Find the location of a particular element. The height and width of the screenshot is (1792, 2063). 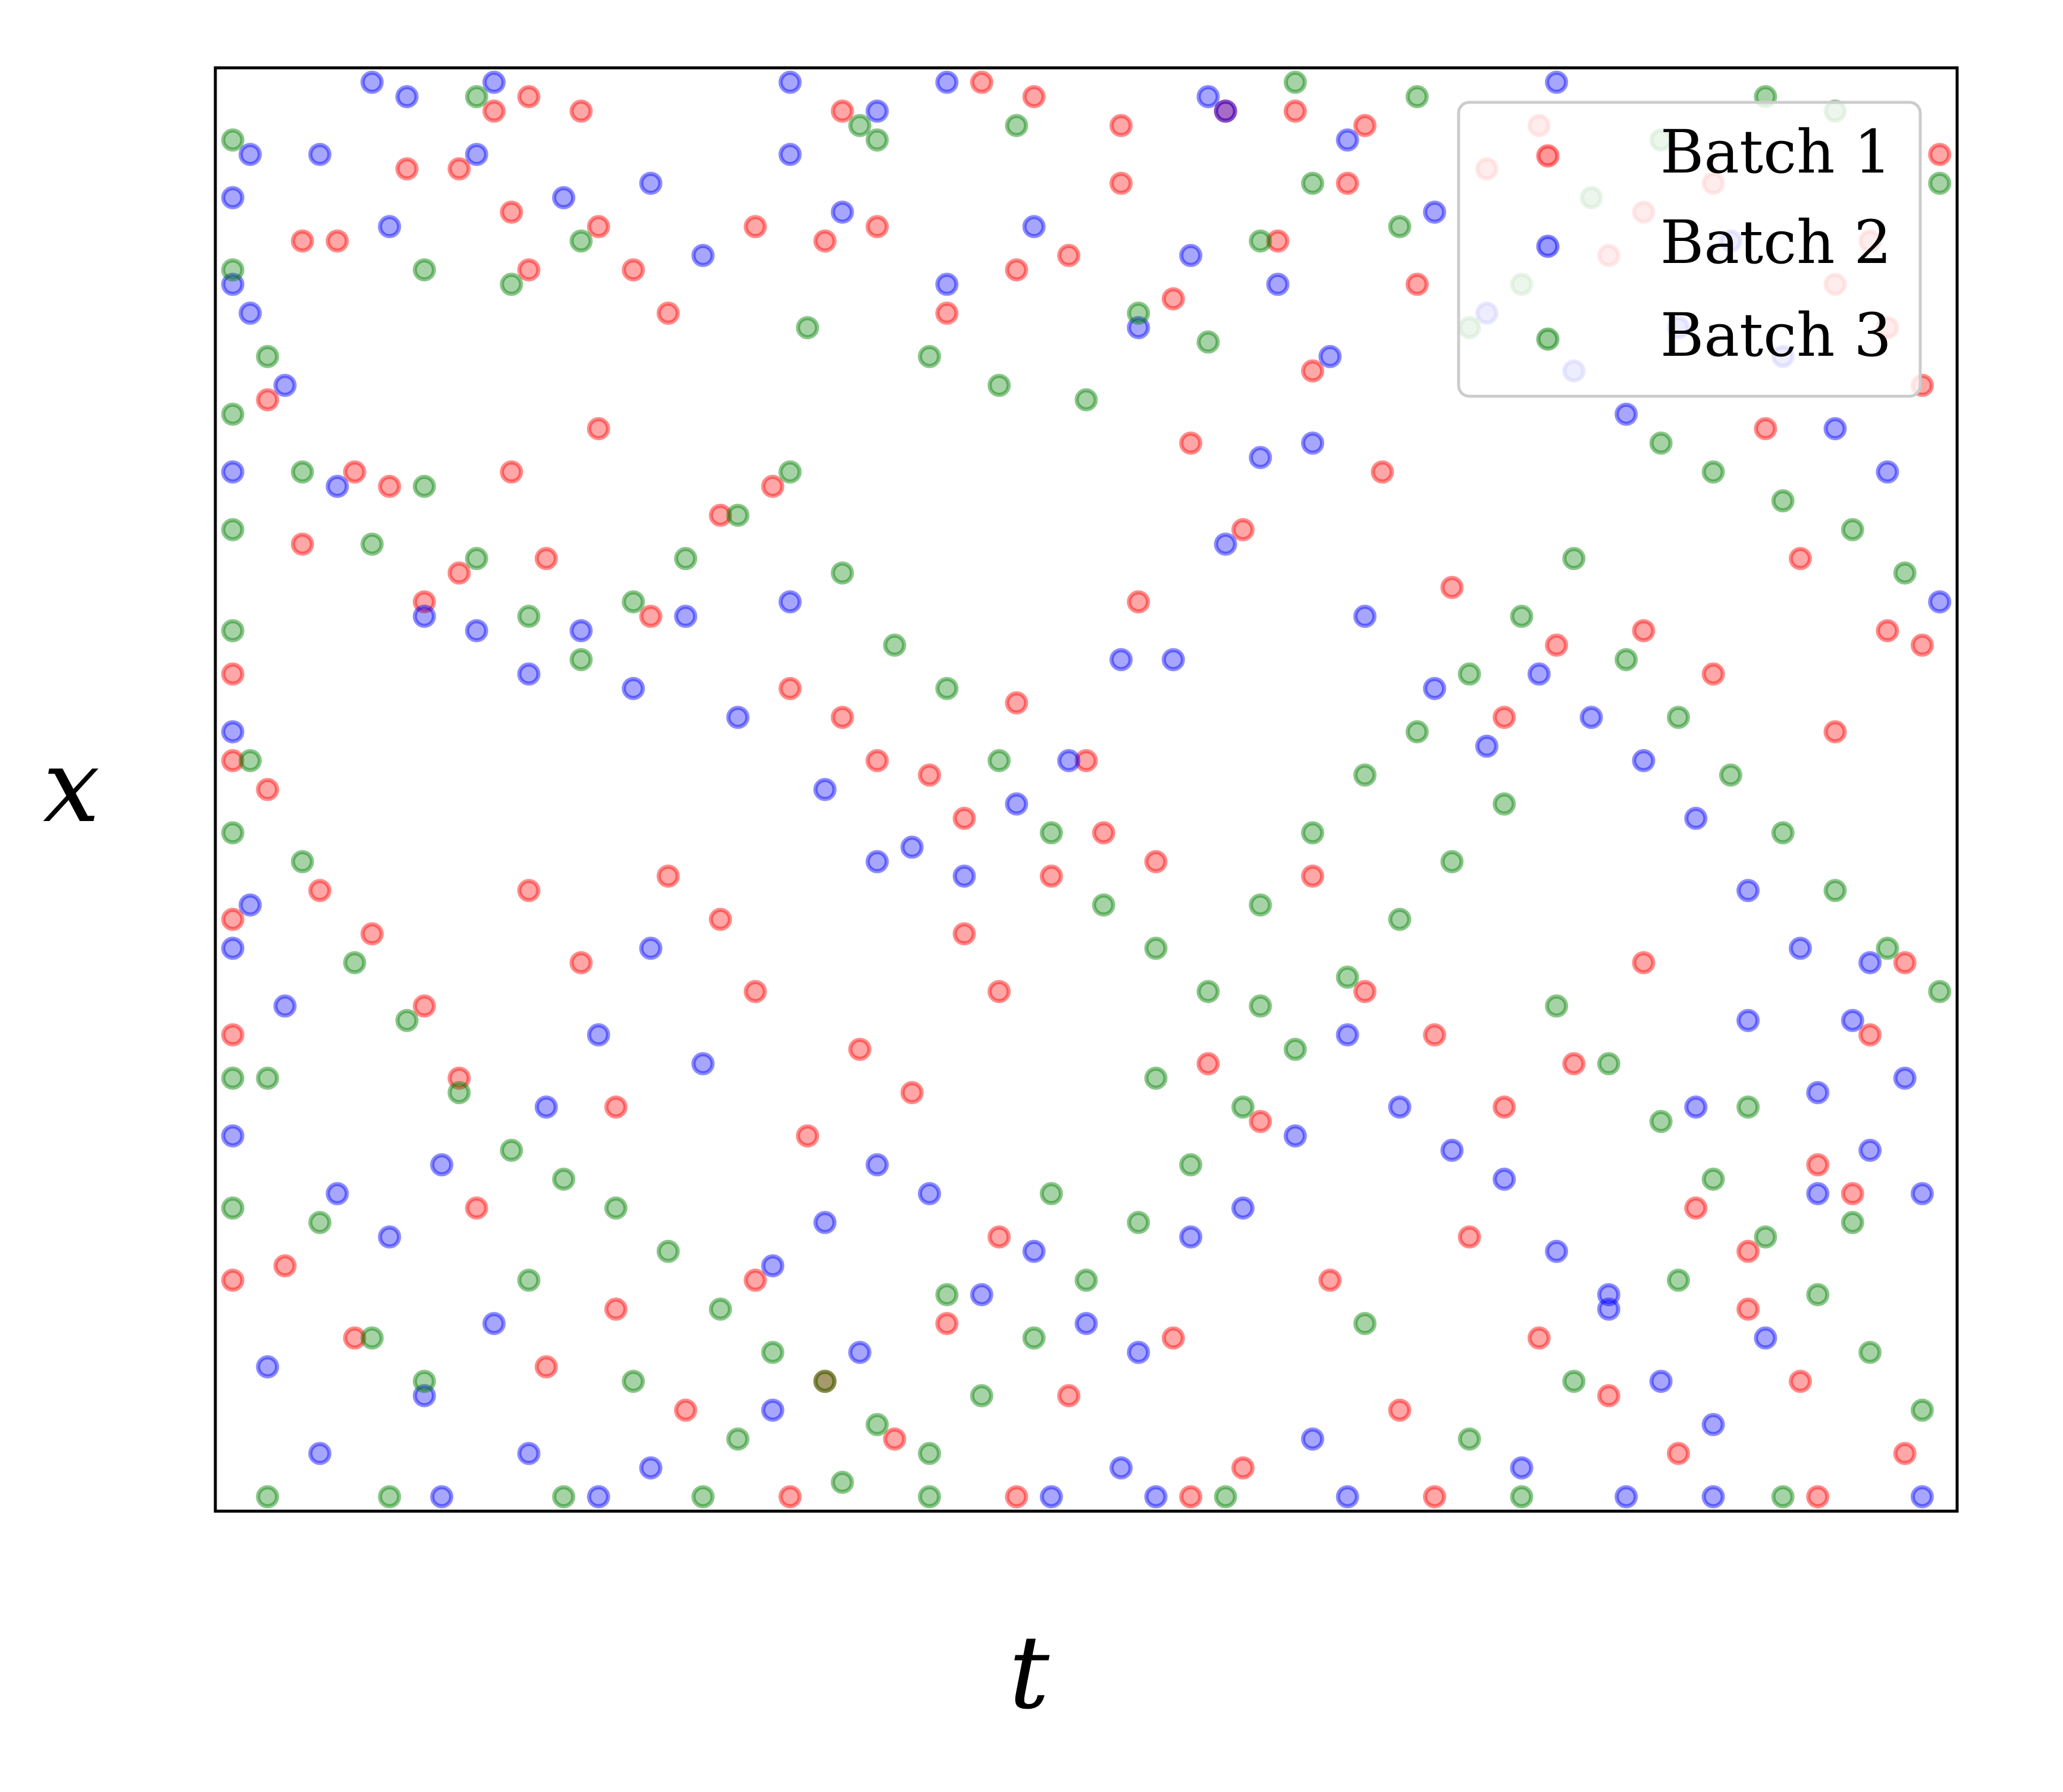

legend-label-batch-1: Batch 1 is located at coordinates (1776, 152).